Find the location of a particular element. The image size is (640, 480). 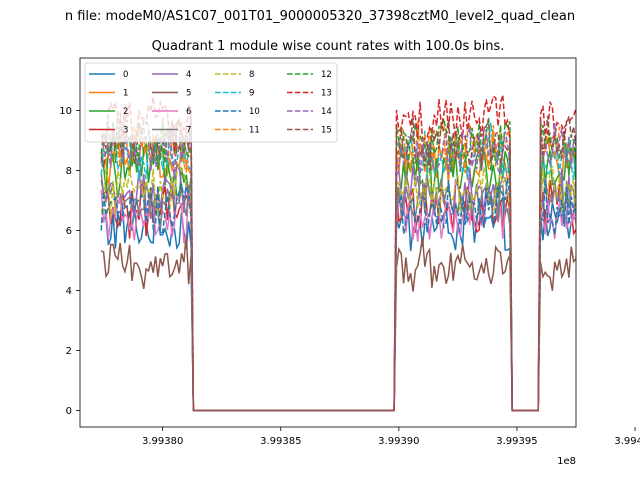

legend-label: 10 is located at coordinates (254, 112).